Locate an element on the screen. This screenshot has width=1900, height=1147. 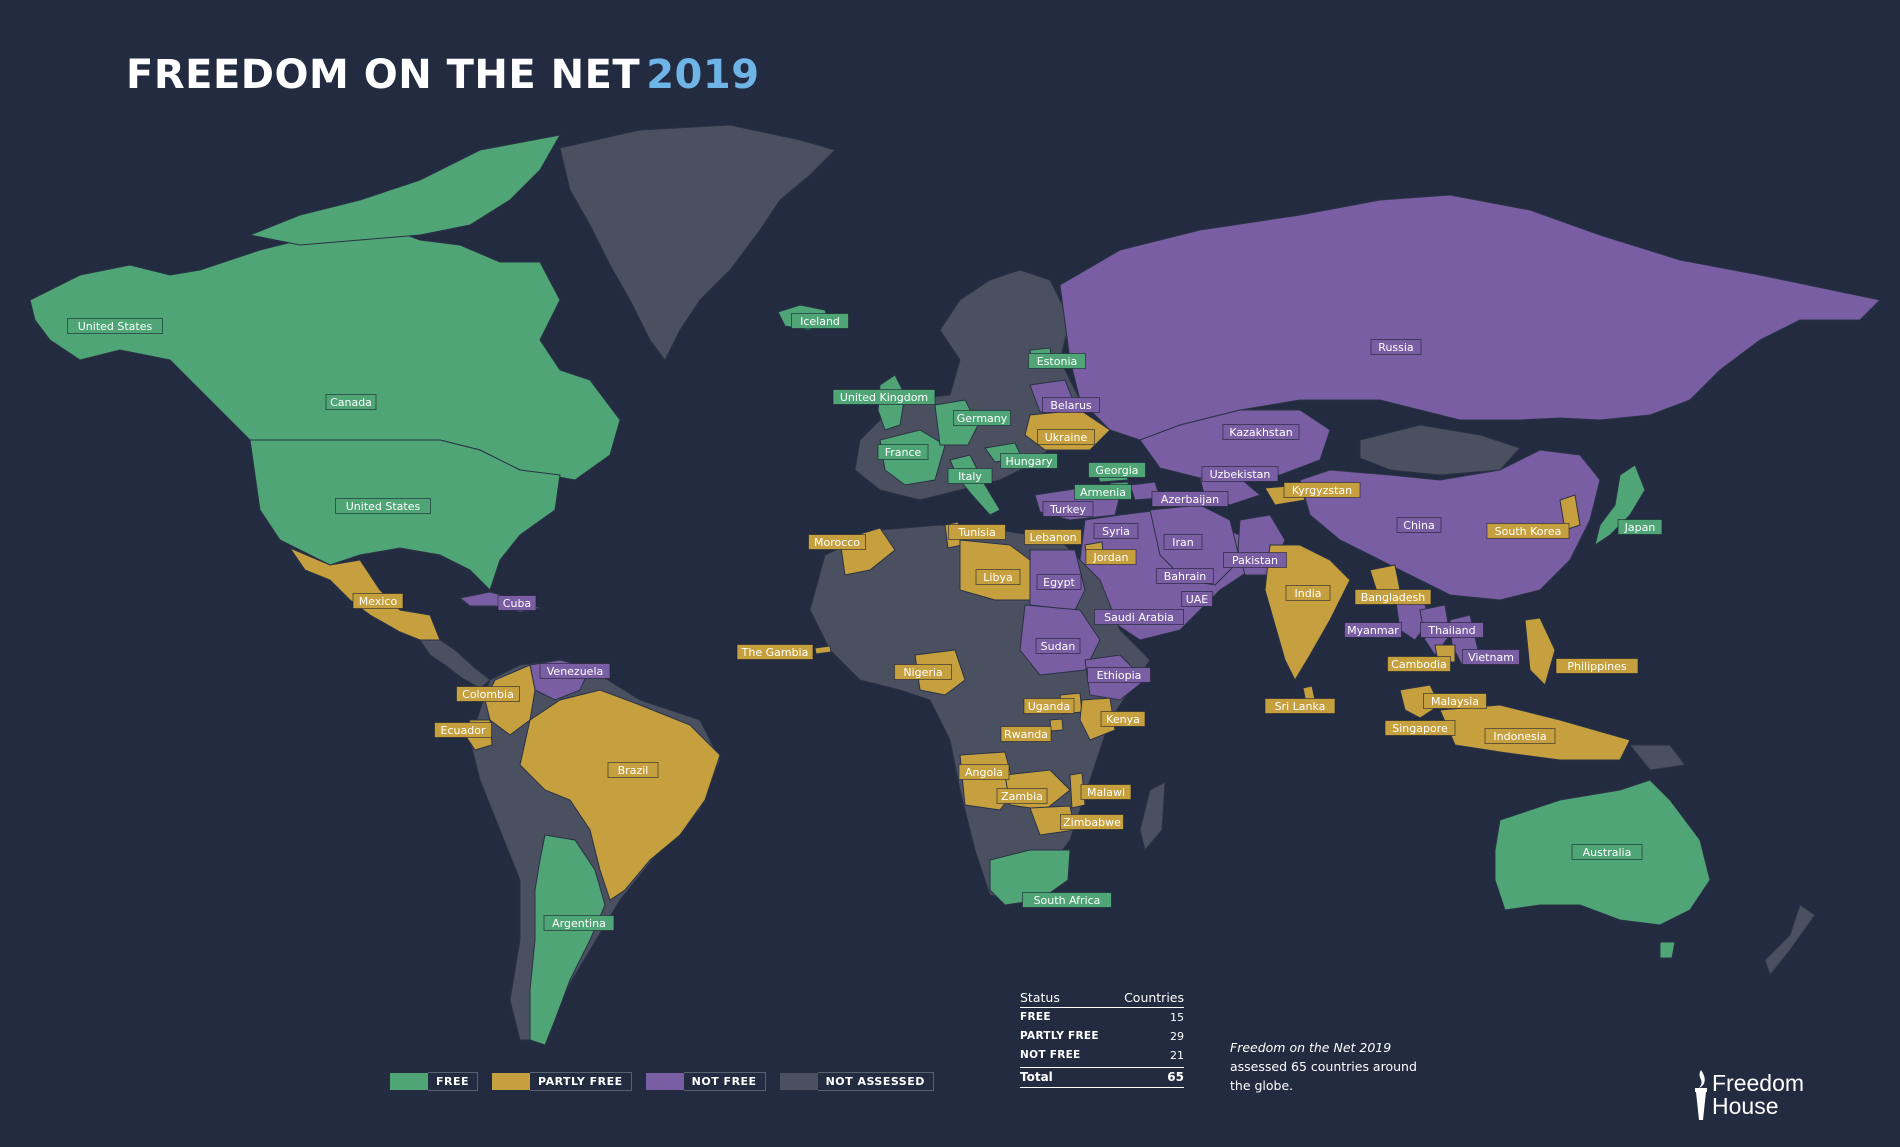
country-label-brazil: Brazil is located at coordinates (633, 770).